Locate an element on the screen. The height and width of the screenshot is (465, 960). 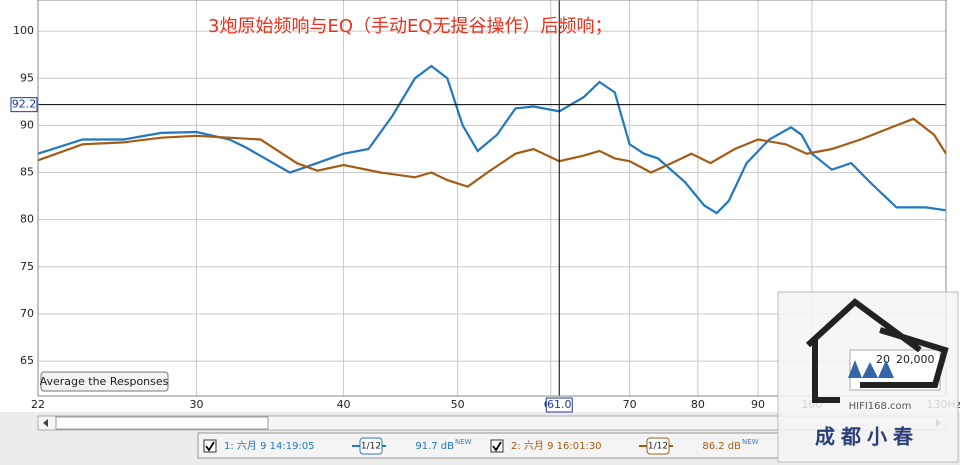
x-tick-label: 90 is located at coordinates (758, 404).